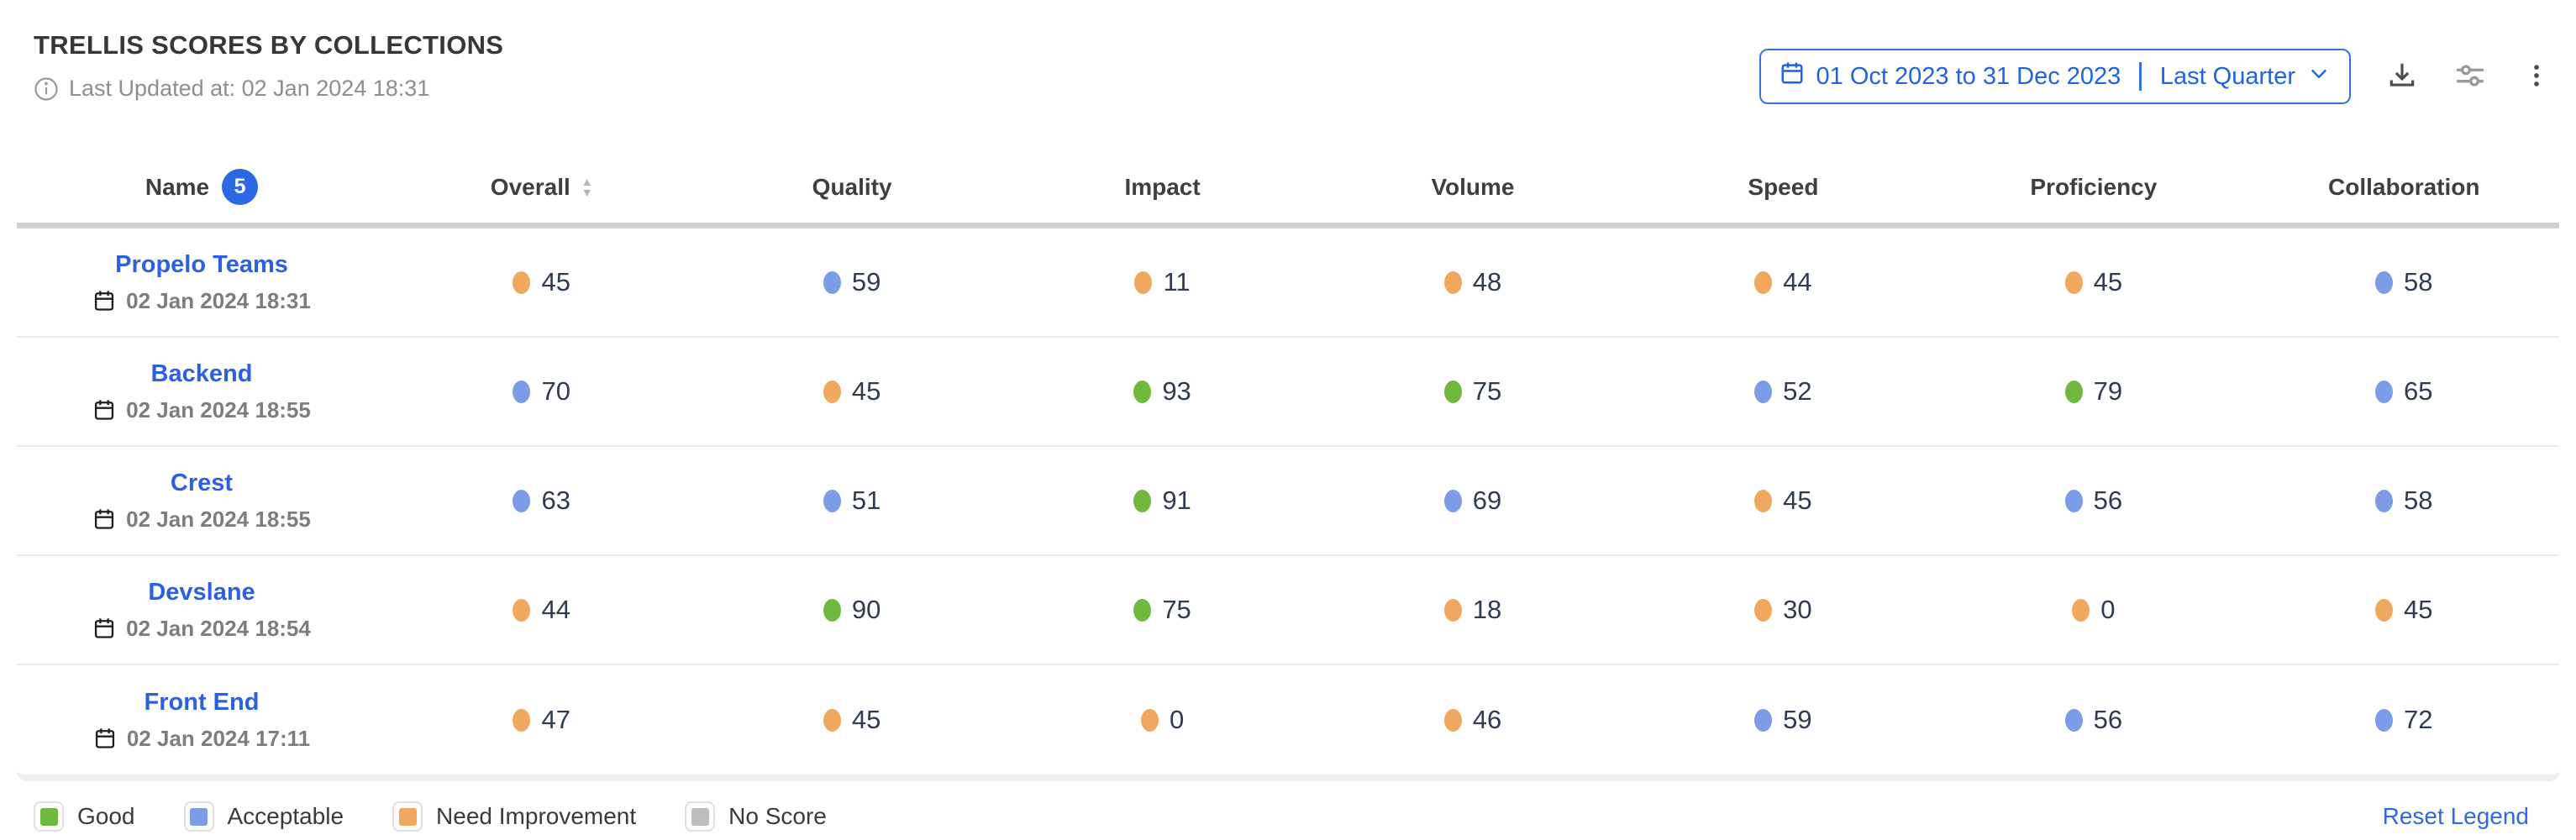 The image size is (2576, 840). Describe the element at coordinates (2418, 719) in the screenshot. I see `score-value: 72` at that location.